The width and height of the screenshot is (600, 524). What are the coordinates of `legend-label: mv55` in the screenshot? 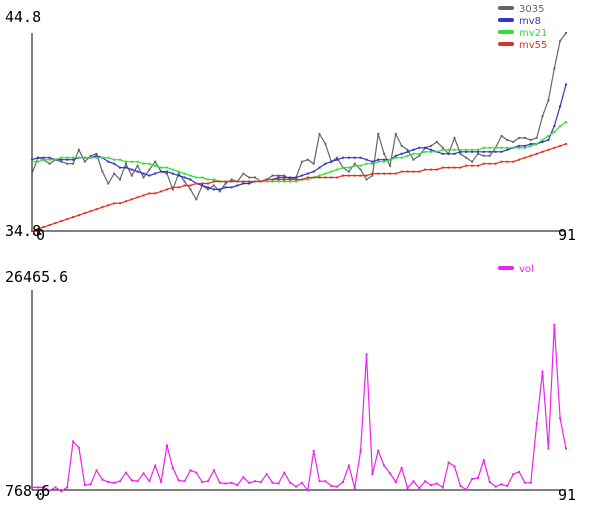 It's located at (533, 45).